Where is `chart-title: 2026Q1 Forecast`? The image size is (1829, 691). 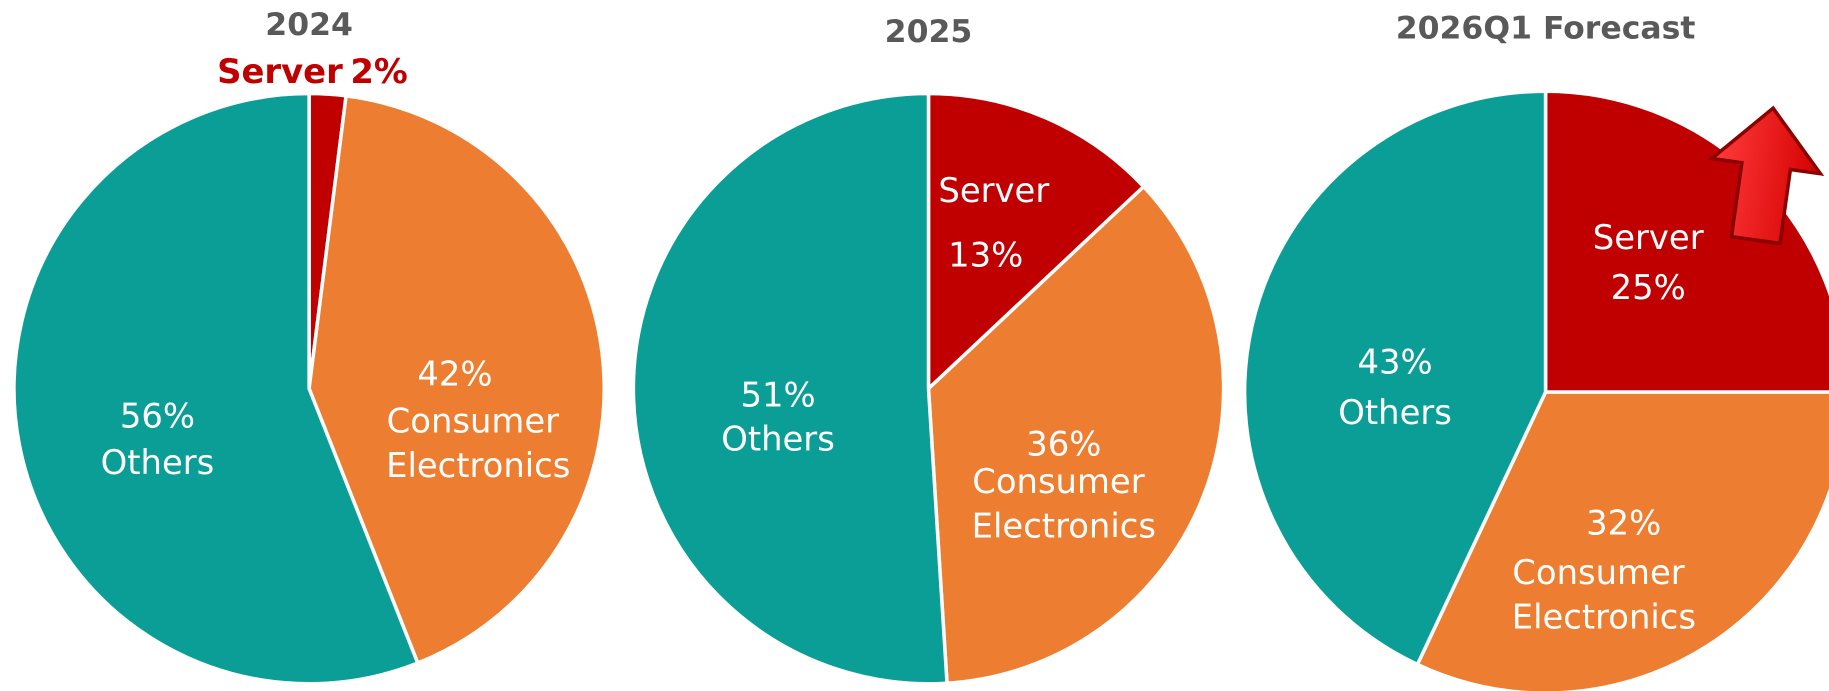
chart-title: 2026Q1 Forecast is located at coordinates (1546, 28).